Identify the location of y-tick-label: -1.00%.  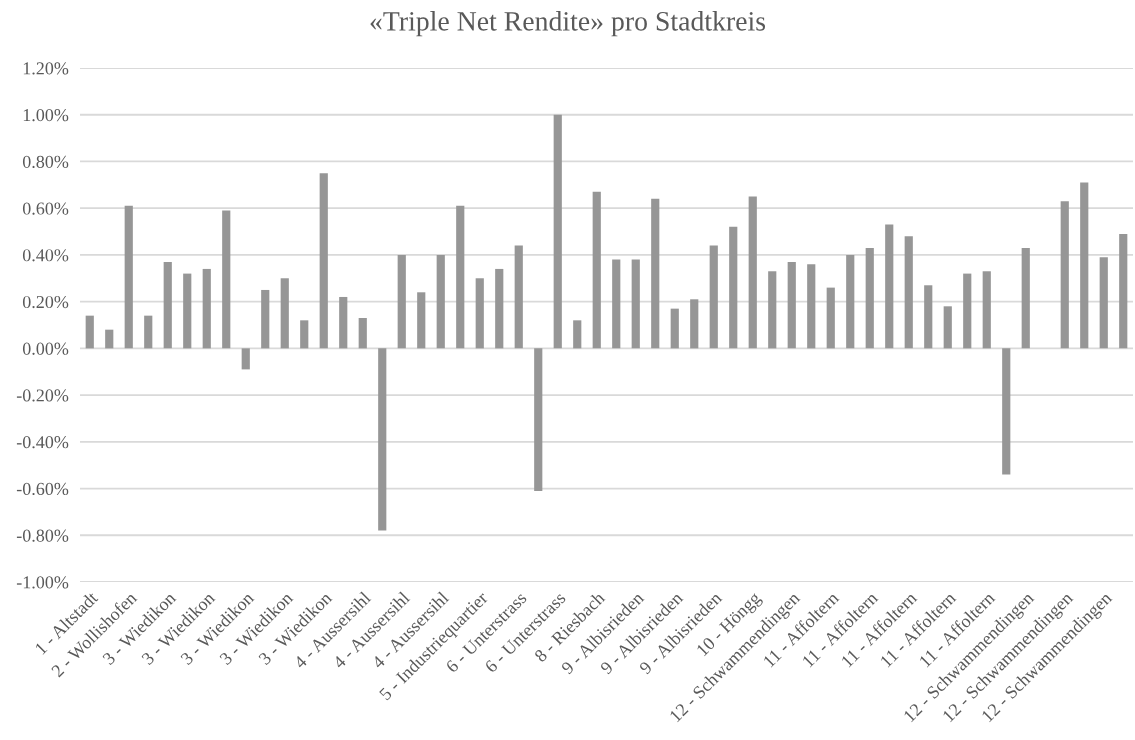
(42, 582).